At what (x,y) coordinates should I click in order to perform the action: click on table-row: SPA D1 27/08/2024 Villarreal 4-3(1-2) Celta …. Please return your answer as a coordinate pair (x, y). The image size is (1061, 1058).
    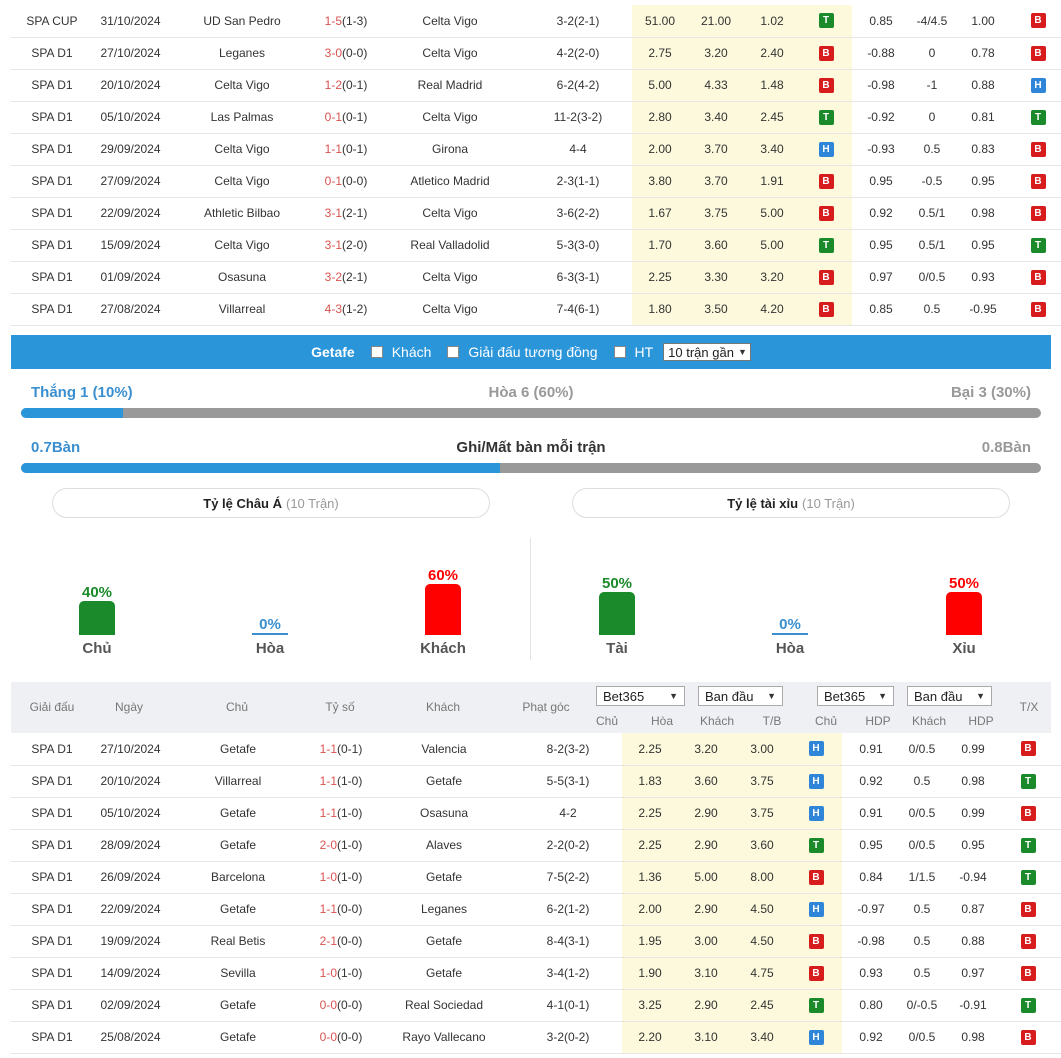
    Looking at the image, I should click on (536, 309).